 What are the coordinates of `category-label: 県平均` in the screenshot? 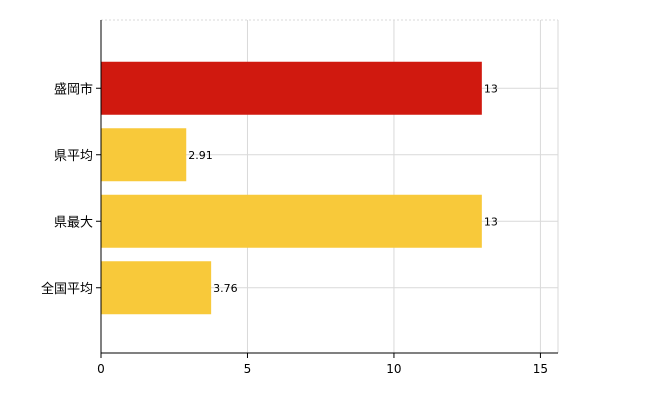 It's located at (73, 156).